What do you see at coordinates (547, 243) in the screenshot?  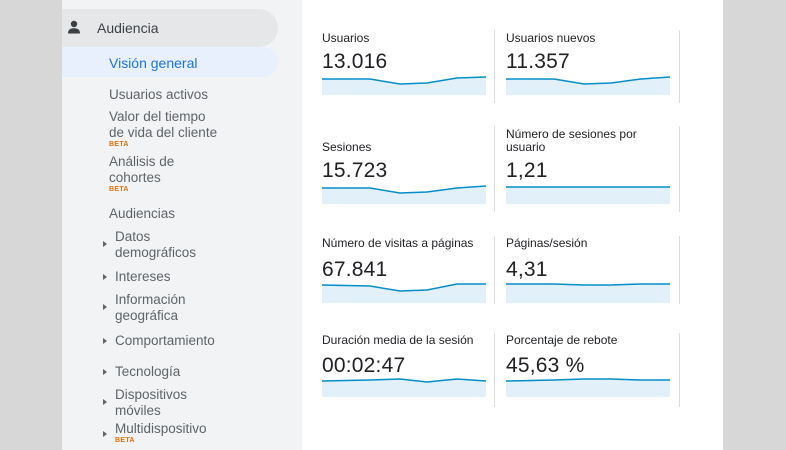 I see `metric-label: Páginas/sesión` at bounding box center [547, 243].